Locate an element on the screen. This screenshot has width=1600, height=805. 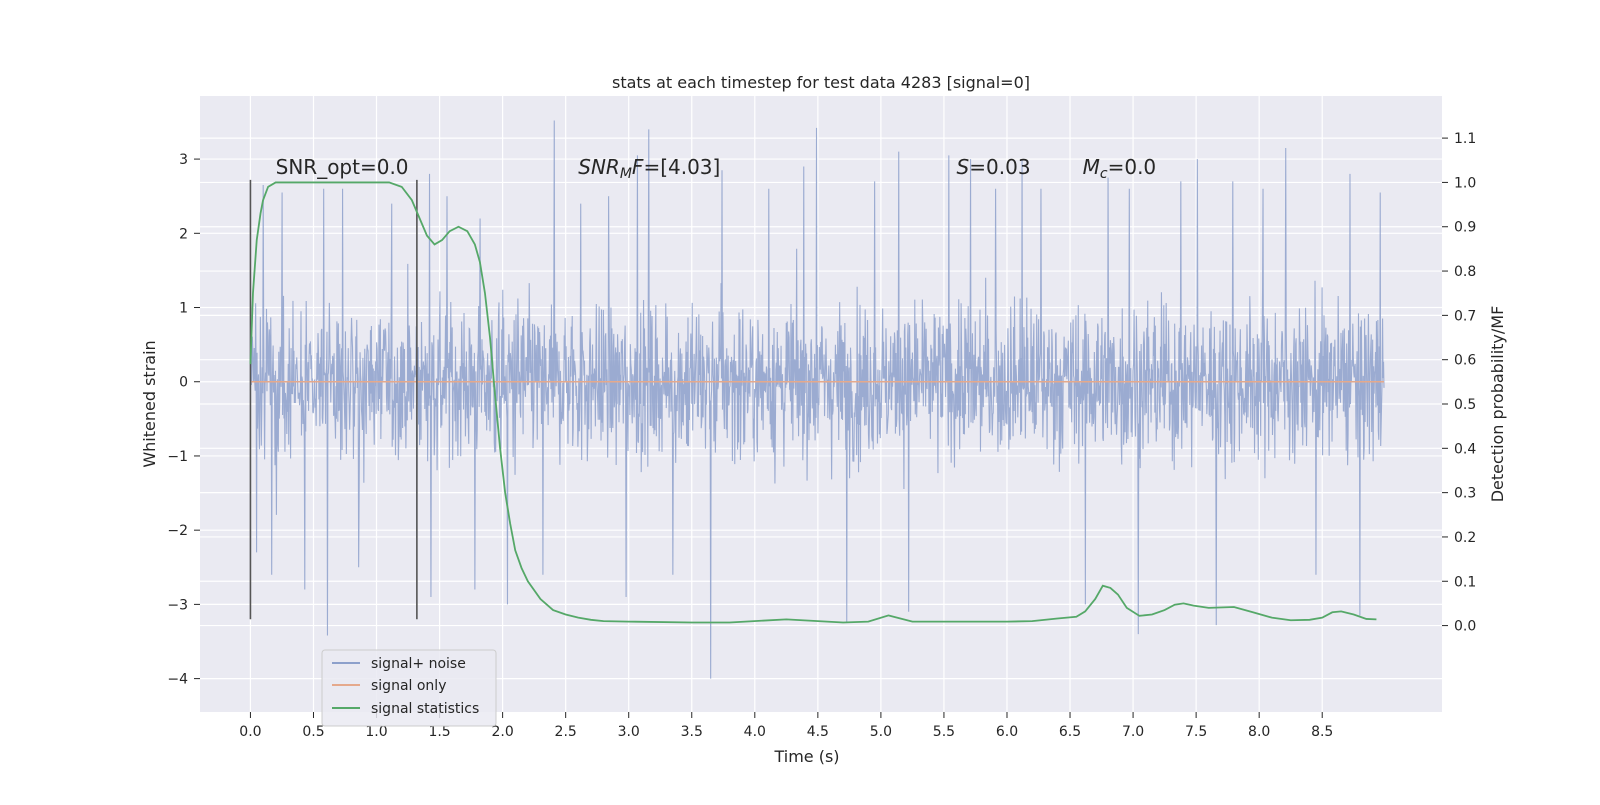
legend-label-signal-noise: signal+ noise is located at coordinates (418, 664).